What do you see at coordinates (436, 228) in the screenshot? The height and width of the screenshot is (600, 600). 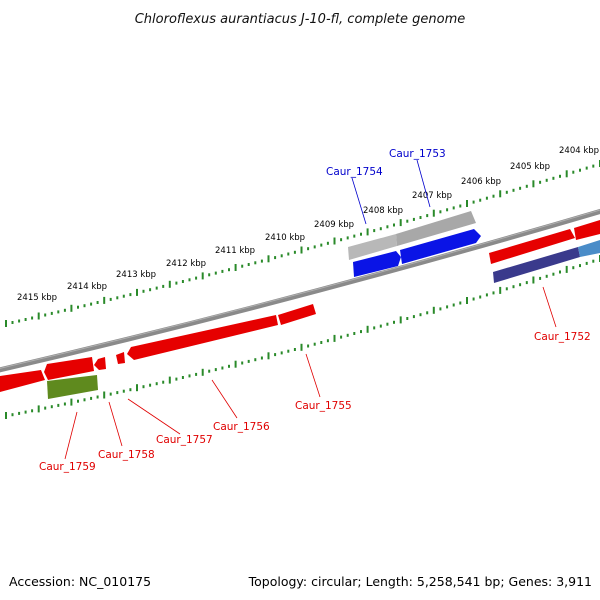 I see `gene-caur-1753-gray` at bounding box center [436, 228].